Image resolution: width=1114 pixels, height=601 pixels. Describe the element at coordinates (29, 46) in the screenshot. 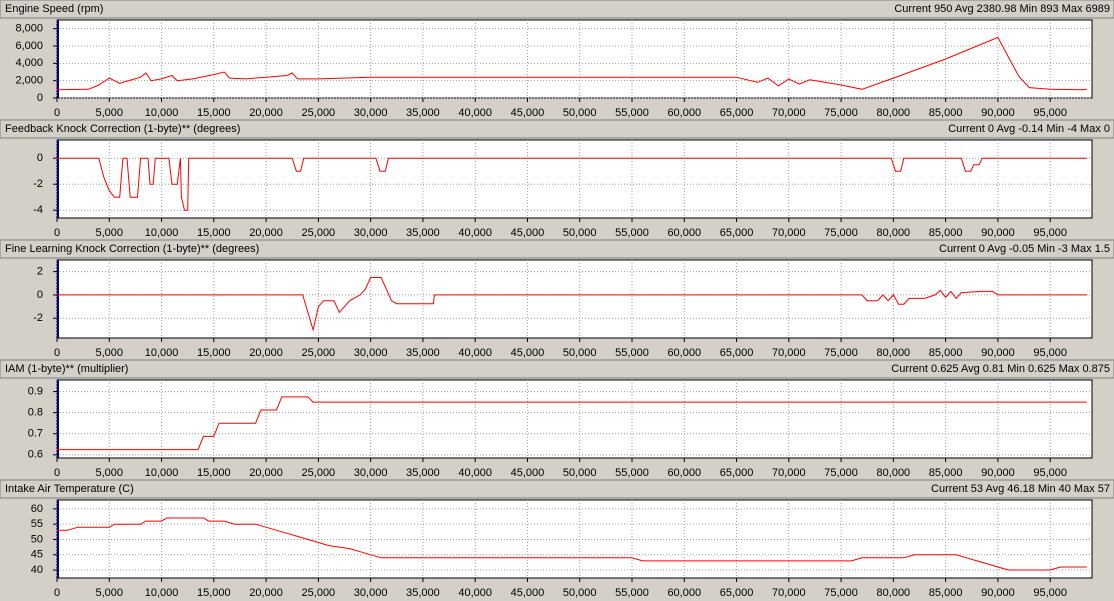

I see `y-tick-label: 6,000` at that location.